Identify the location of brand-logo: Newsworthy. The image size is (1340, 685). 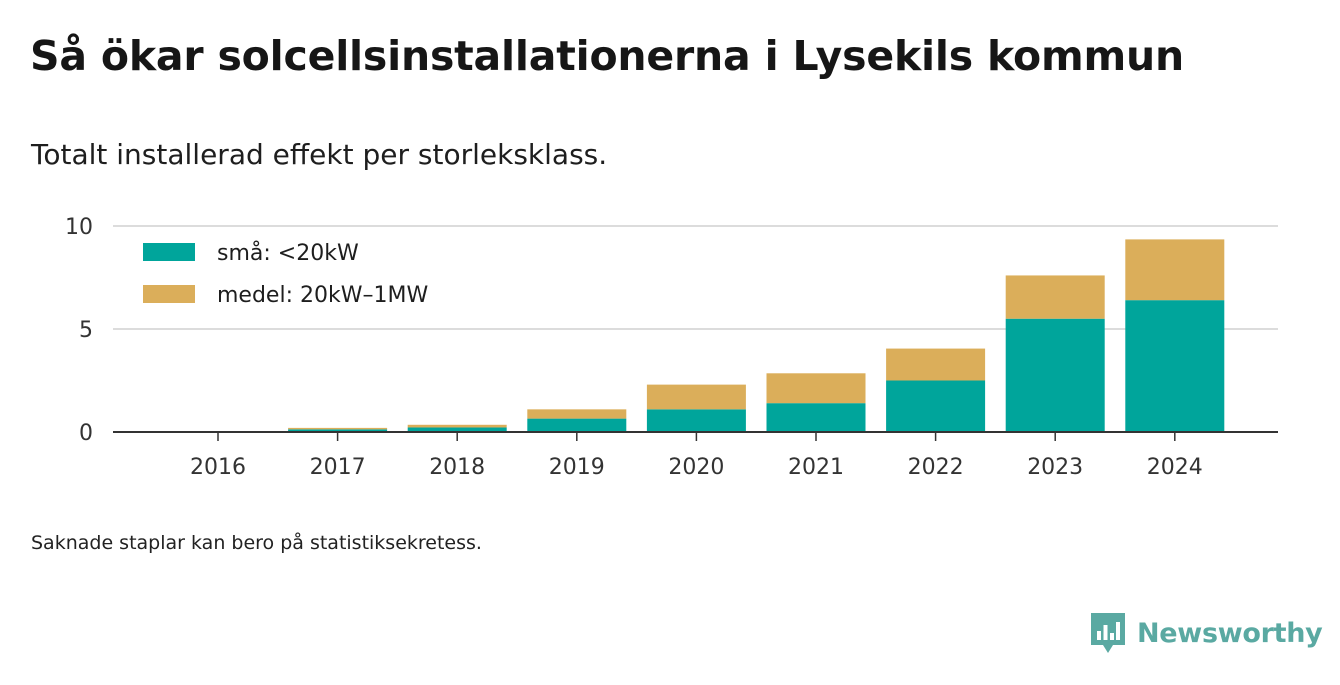
(1206, 633).